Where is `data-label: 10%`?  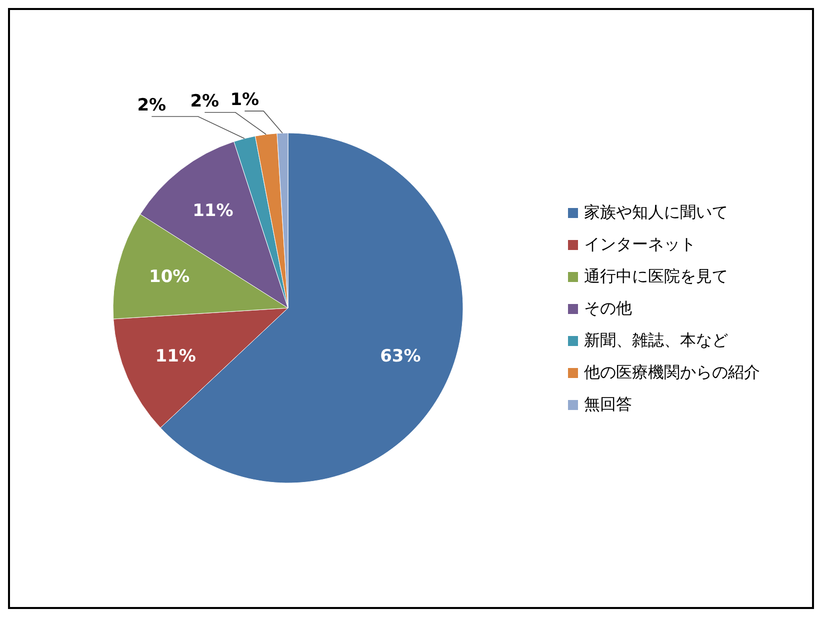 data-label: 10% is located at coordinates (169, 277).